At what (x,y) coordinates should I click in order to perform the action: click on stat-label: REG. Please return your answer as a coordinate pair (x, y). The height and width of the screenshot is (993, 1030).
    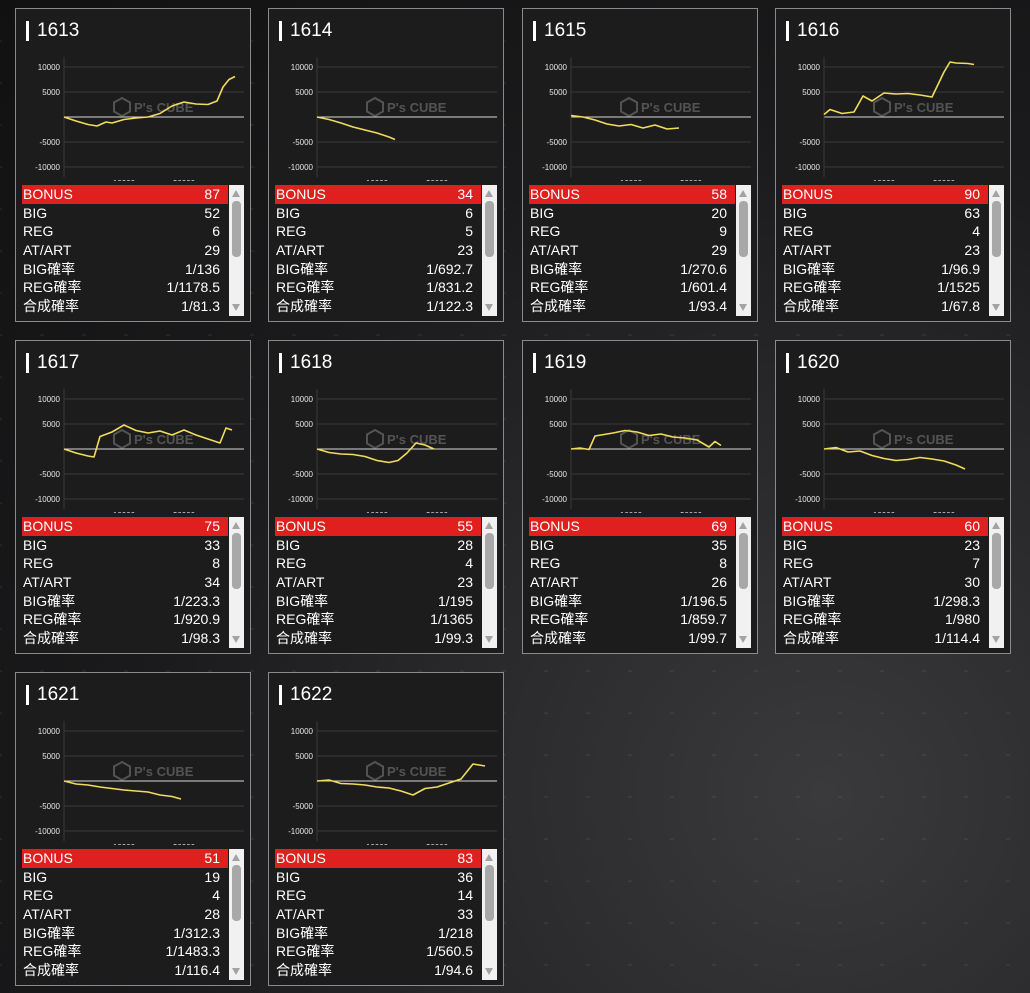
    Looking at the image, I should click on (291, 563).